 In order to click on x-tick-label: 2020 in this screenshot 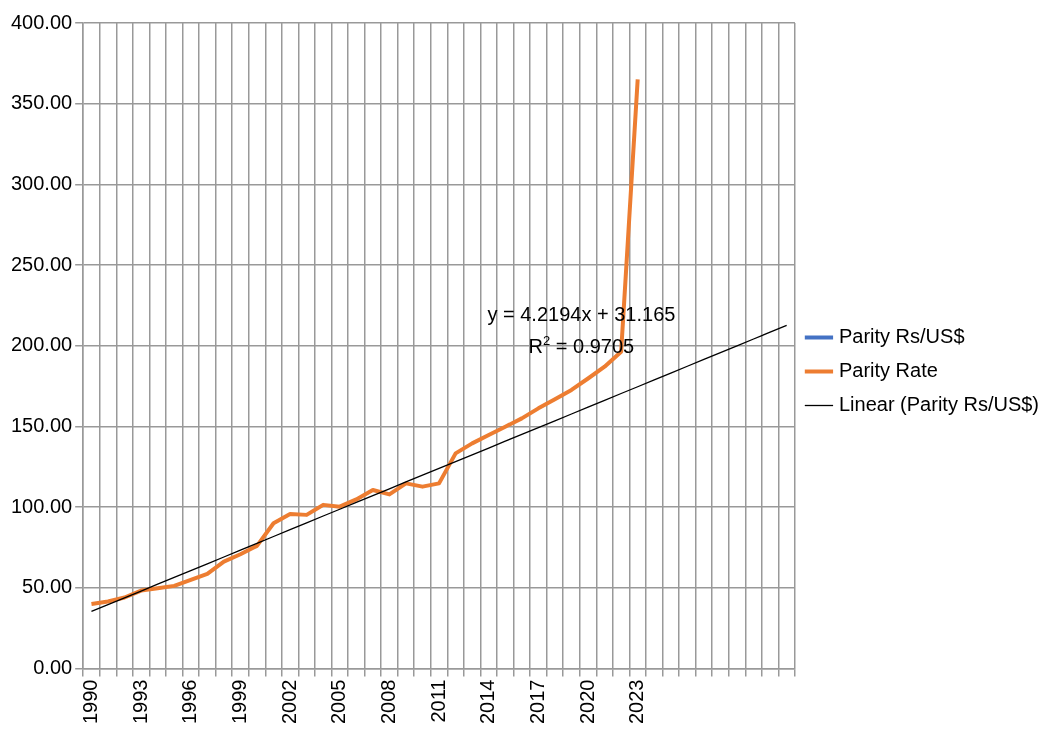, I will do `click(586, 702)`.